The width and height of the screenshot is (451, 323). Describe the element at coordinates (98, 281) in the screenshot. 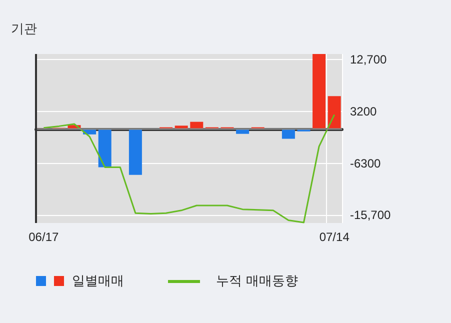

I see `legend-label: 일별매매` at that location.